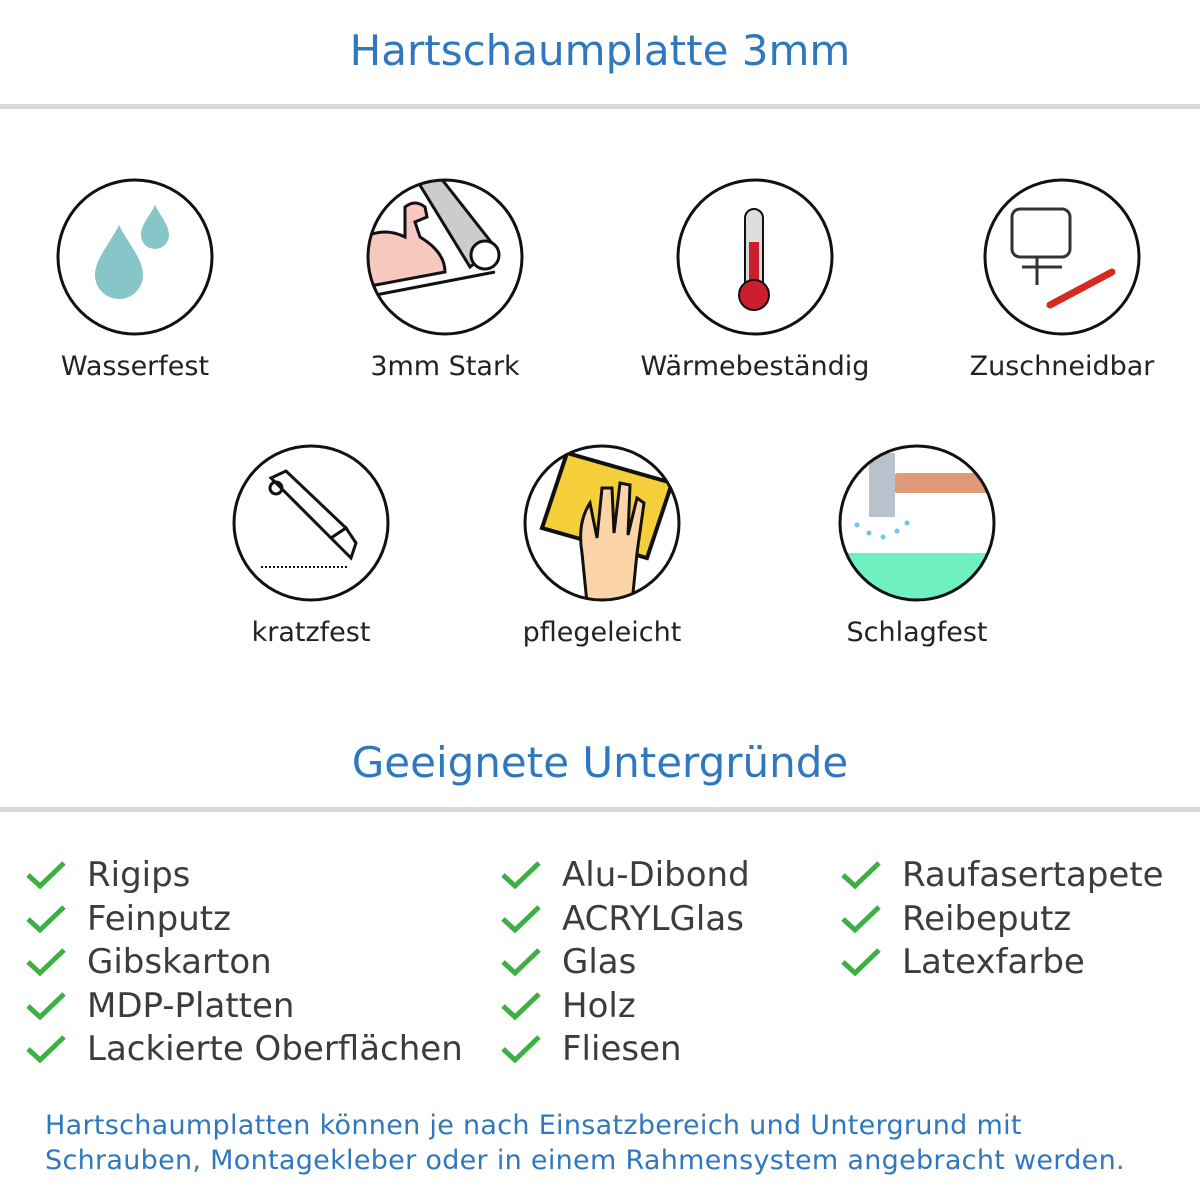 This screenshot has height=1200, width=1200. What do you see at coordinates (917, 632) in the screenshot?
I see `feature-label: Schlagfest` at bounding box center [917, 632].